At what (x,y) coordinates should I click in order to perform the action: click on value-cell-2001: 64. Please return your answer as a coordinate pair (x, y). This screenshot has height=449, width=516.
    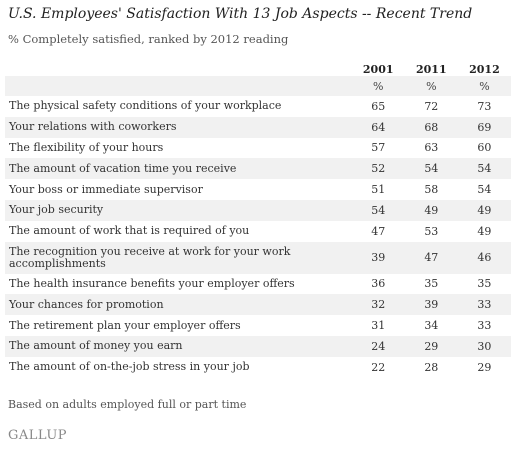
    Looking at the image, I should click on (378, 127).